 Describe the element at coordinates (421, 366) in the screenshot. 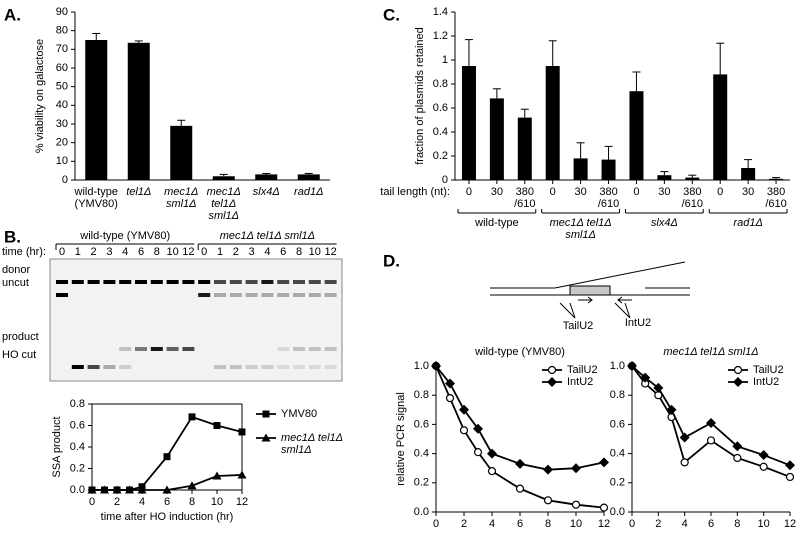

I see `y-tick-label: 1.0` at that location.